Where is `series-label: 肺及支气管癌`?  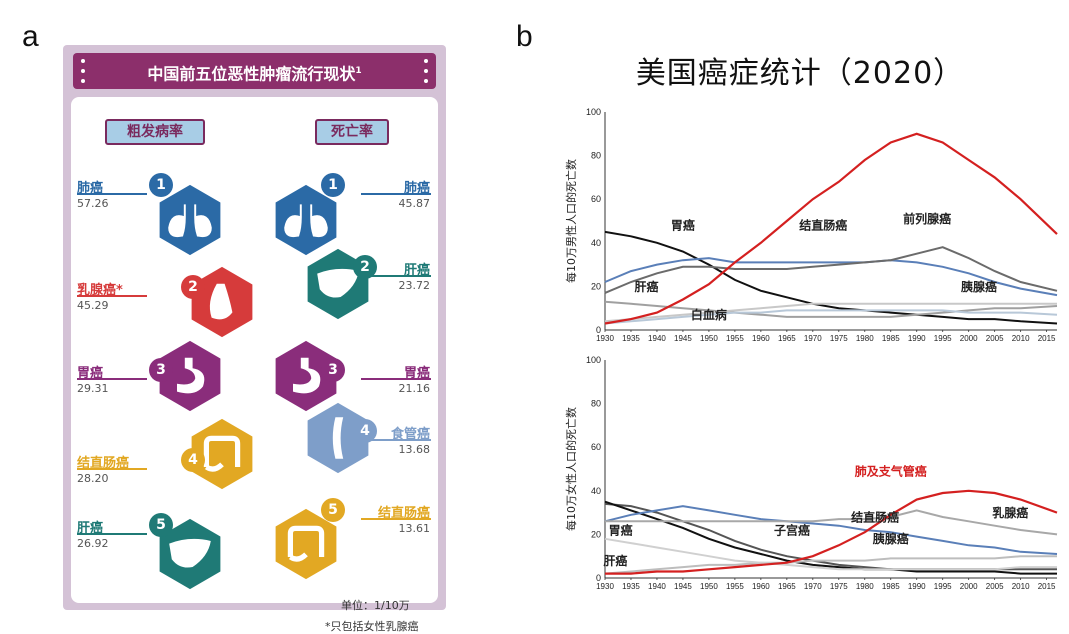
series-label: 肺及支气管癌 is located at coordinates (891, 471).